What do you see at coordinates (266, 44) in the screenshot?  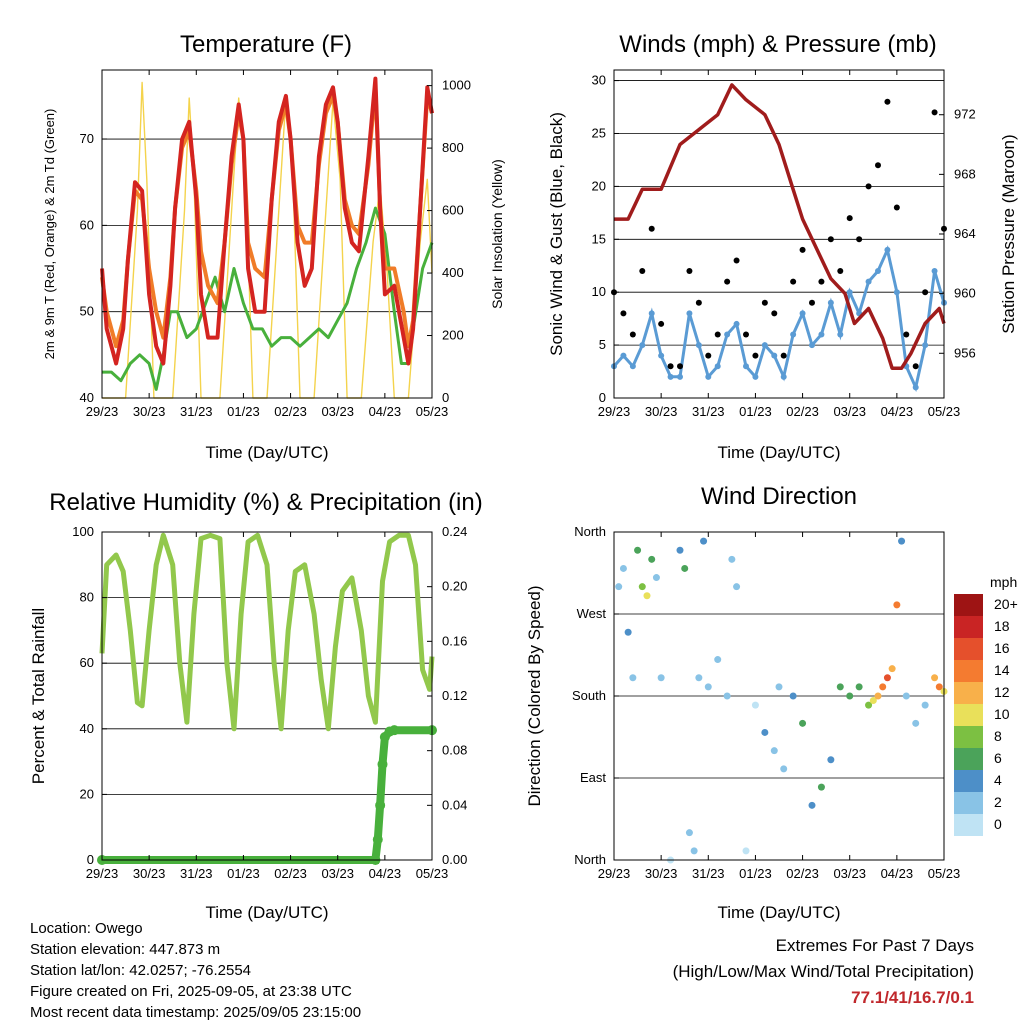 I see `temperature-title: Temperature (F)` at bounding box center [266, 44].